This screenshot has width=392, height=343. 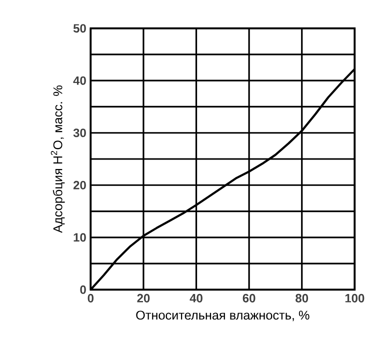 I want to click on x-axis-title: Относительная влажность, %, so click(x=223, y=316).